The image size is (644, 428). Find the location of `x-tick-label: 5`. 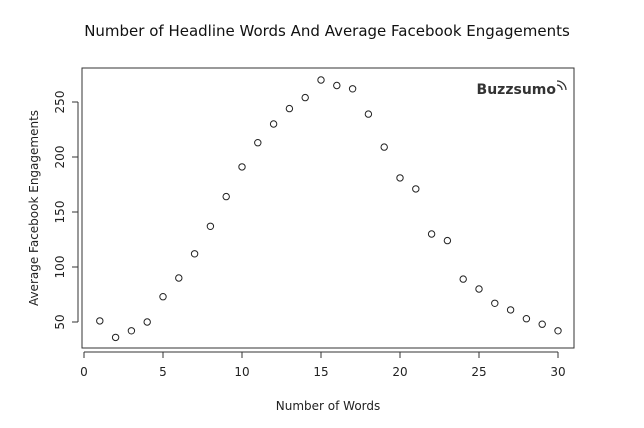

x-tick-label: 5 is located at coordinates (163, 372).